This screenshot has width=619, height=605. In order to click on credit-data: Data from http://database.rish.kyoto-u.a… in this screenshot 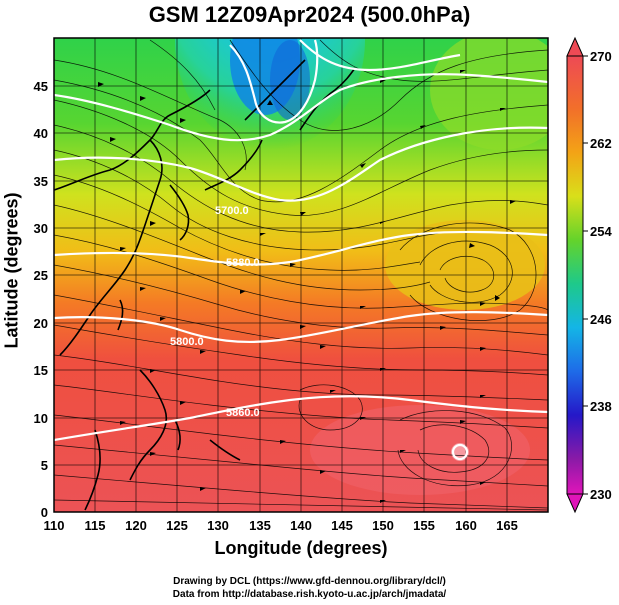, I will do `click(309, 594)`.